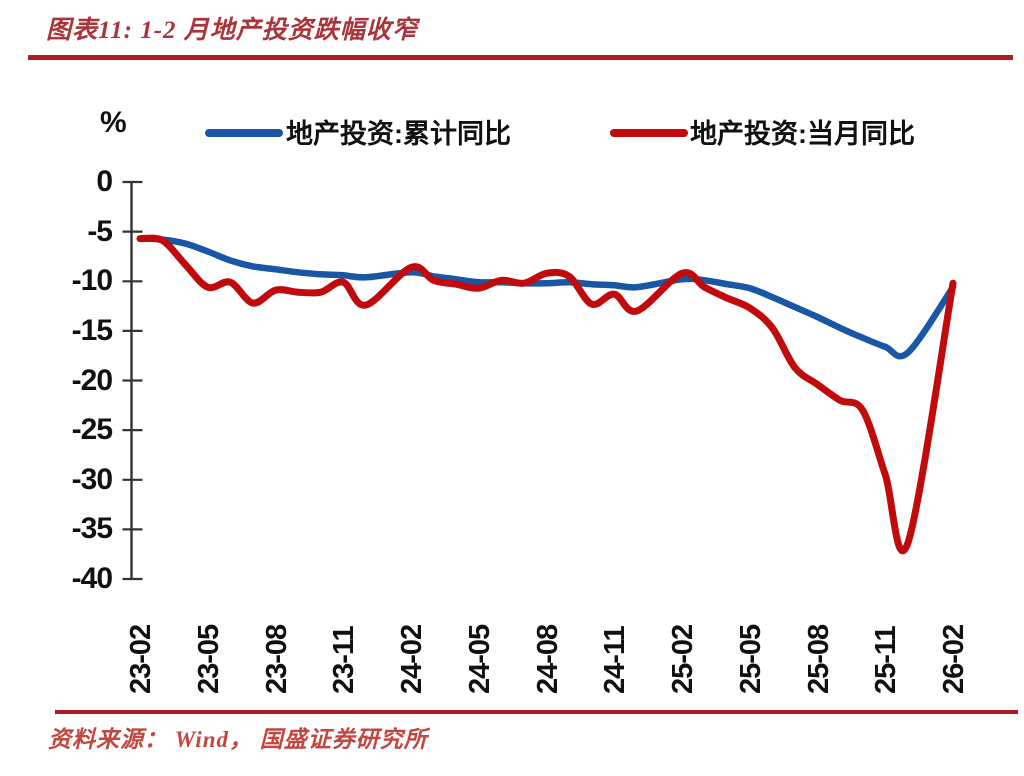  What do you see at coordinates (479, 659) in the screenshot?
I see `x-tick-label: 24-05` at bounding box center [479, 659].